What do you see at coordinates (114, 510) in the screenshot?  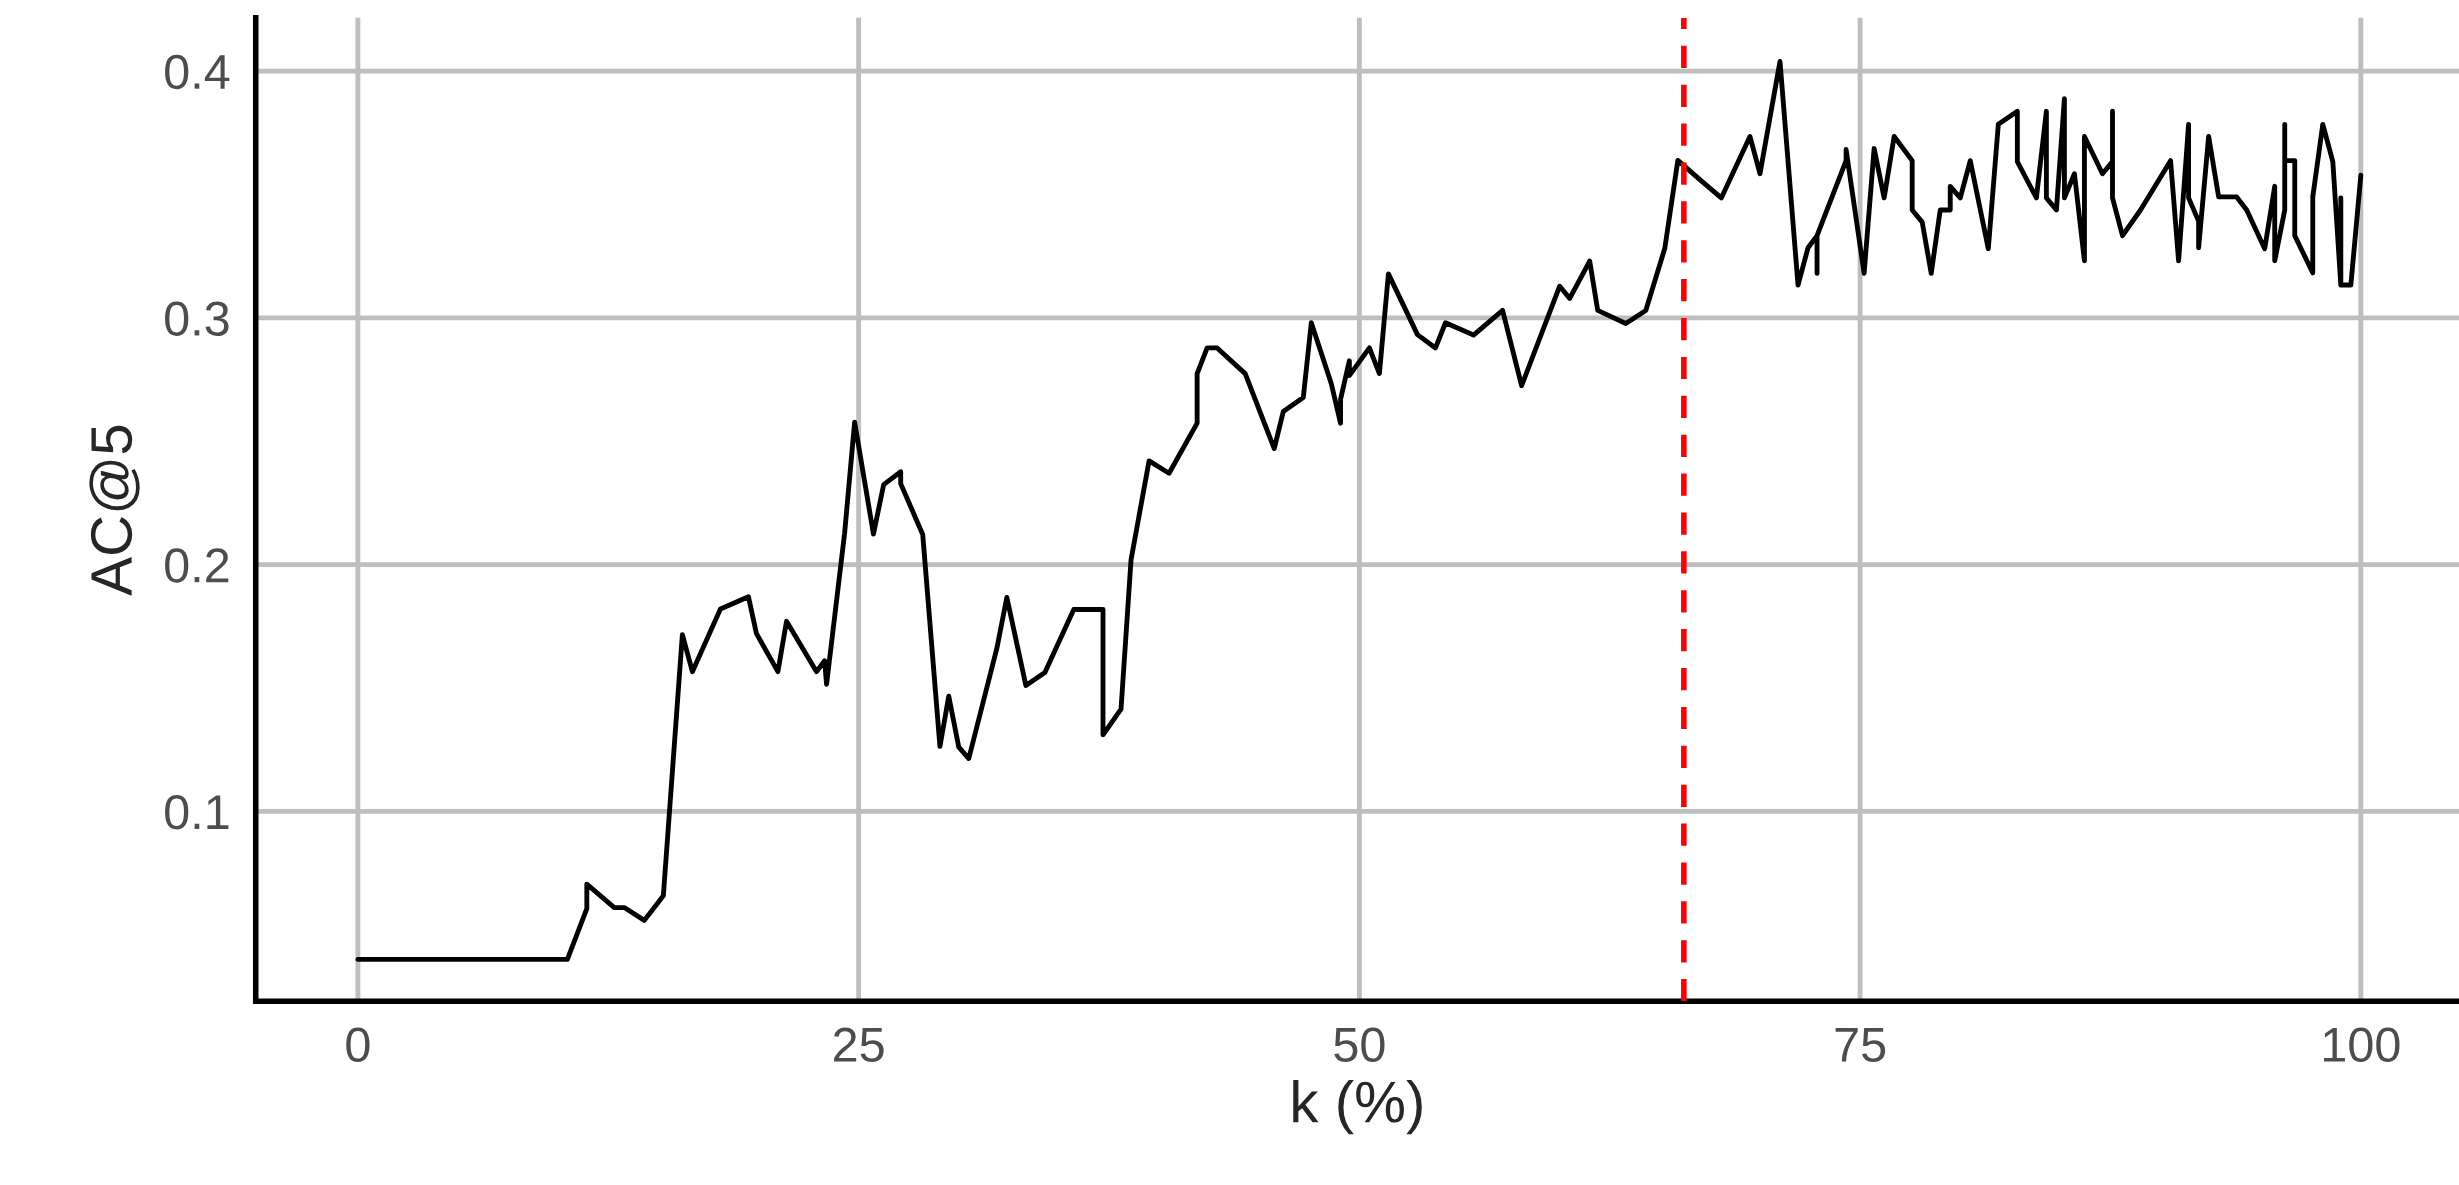 I see `y-axis-title: AC@5` at bounding box center [114, 510].